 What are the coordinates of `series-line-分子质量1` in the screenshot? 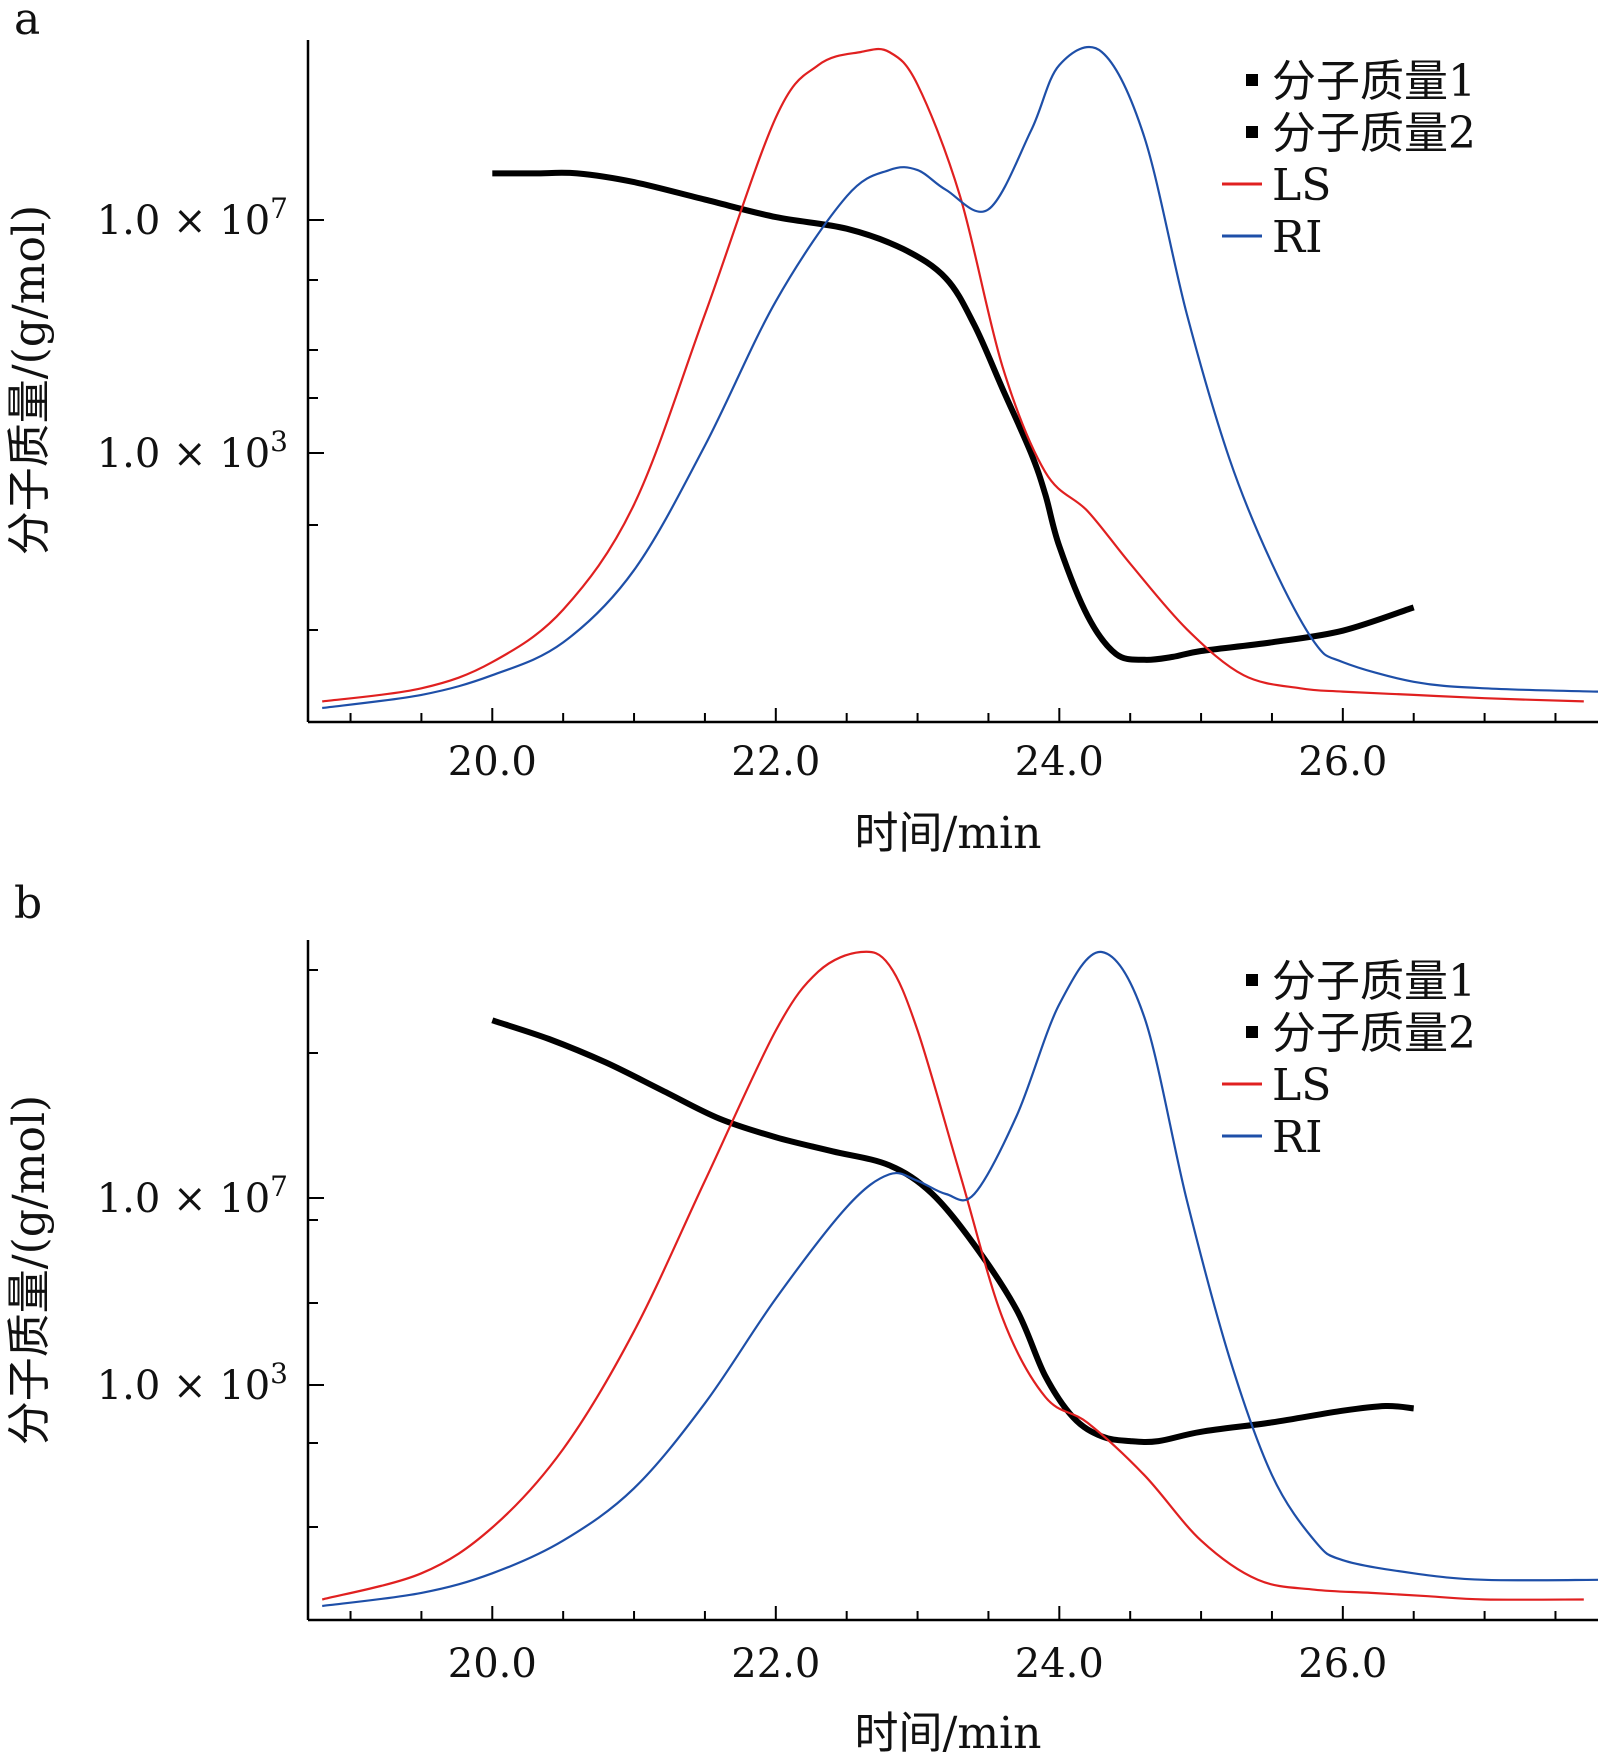 It's located at (953, 1231).